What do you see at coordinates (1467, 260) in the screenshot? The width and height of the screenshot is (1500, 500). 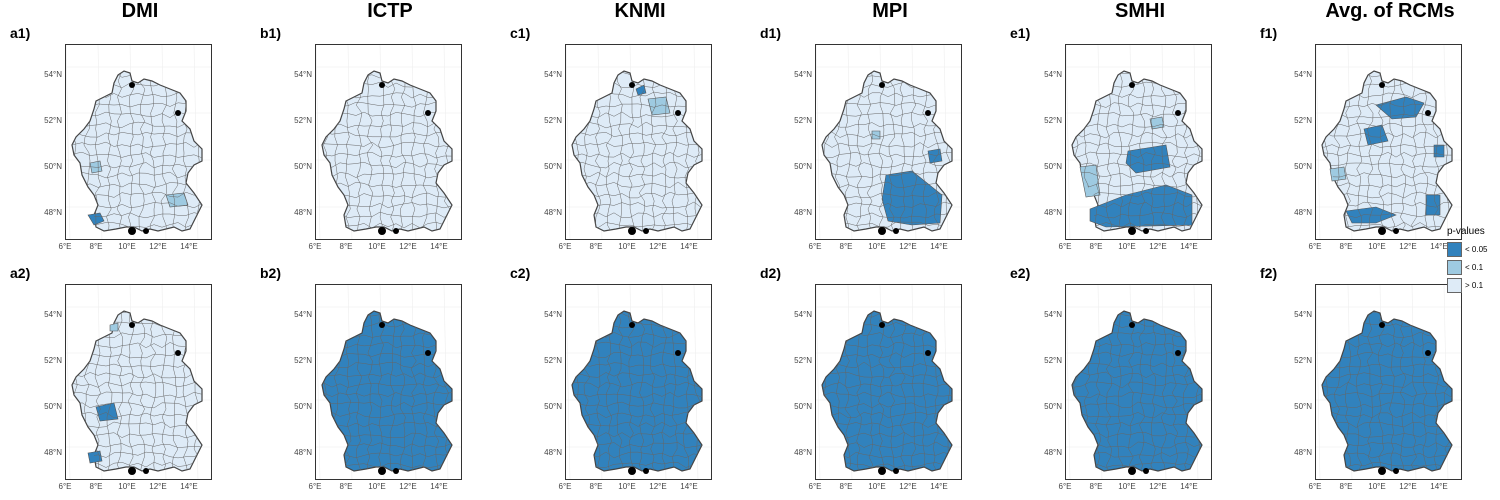 I see `legend: p-values < 0.05 < 0.1 > 0.1` at bounding box center [1467, 260].